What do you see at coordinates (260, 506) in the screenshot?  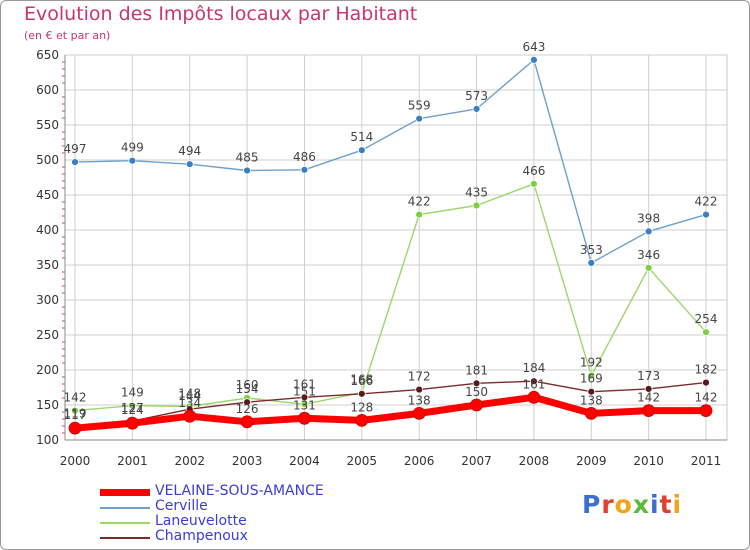 I see `legend-item: Cerville` at bounding box center [260, 506].